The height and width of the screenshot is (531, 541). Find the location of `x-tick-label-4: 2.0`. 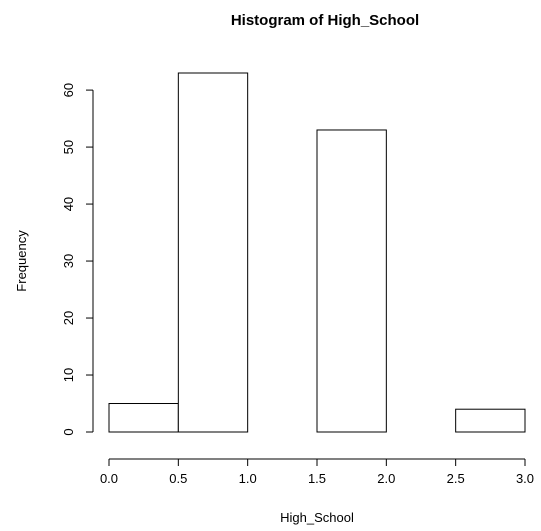

x-tick-label-4: 2.0 is located at coordinates (386, 478).